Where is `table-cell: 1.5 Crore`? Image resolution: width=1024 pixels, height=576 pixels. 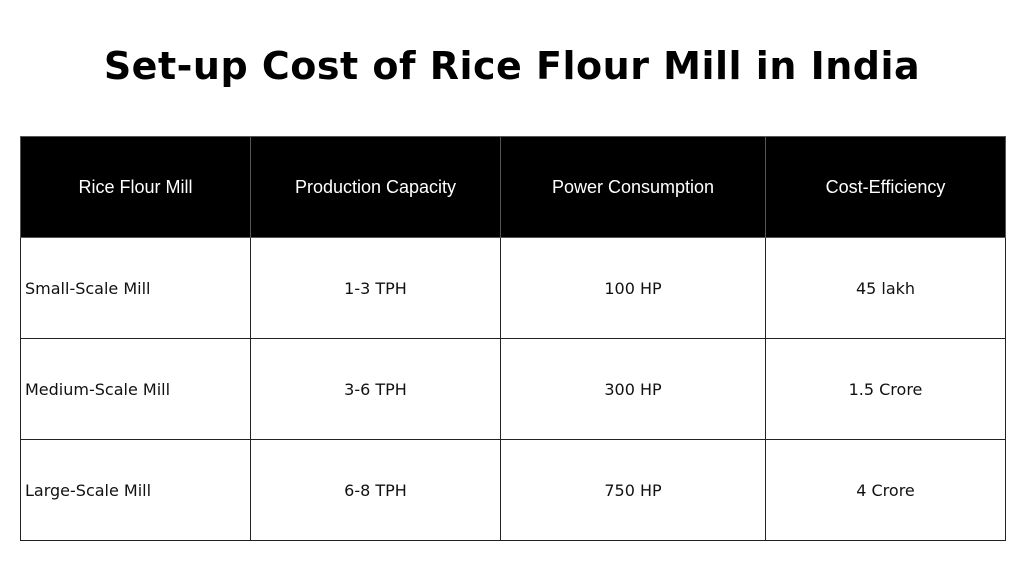 table-cell: 1.5 Crore is located at coordinates (885, 389).